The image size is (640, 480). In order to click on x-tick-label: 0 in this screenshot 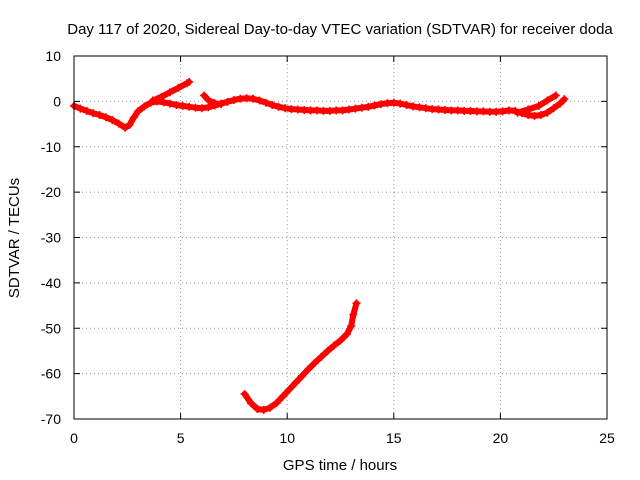, I will do `click(74, 438)`.